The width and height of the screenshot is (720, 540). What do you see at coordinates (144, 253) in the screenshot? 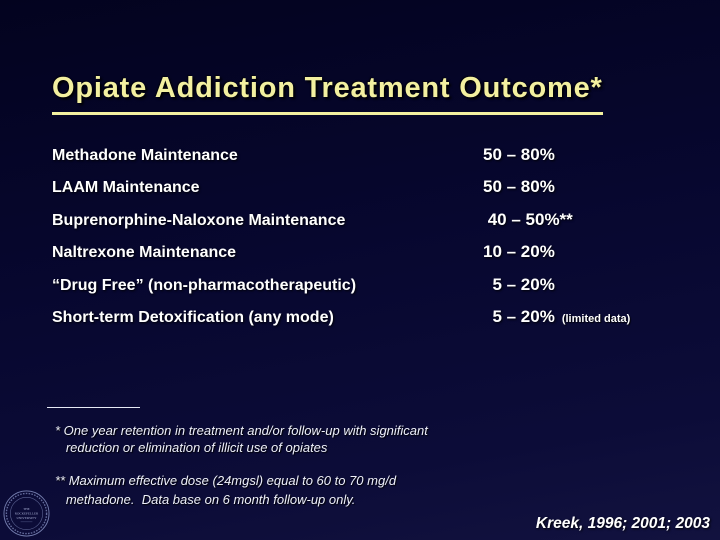
I see `treatment-label: Naltrexone Maintenance` at bounding box center [144, 253].